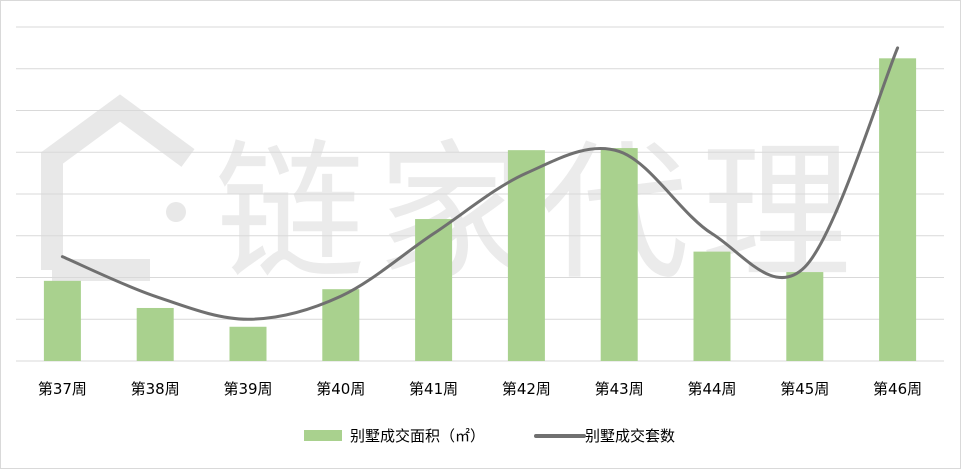 The height and width of the screenshot is (473, 961). I want to click on legend: 别墅成交面积（㎡） 别墅成交套数, so click(489, 436).